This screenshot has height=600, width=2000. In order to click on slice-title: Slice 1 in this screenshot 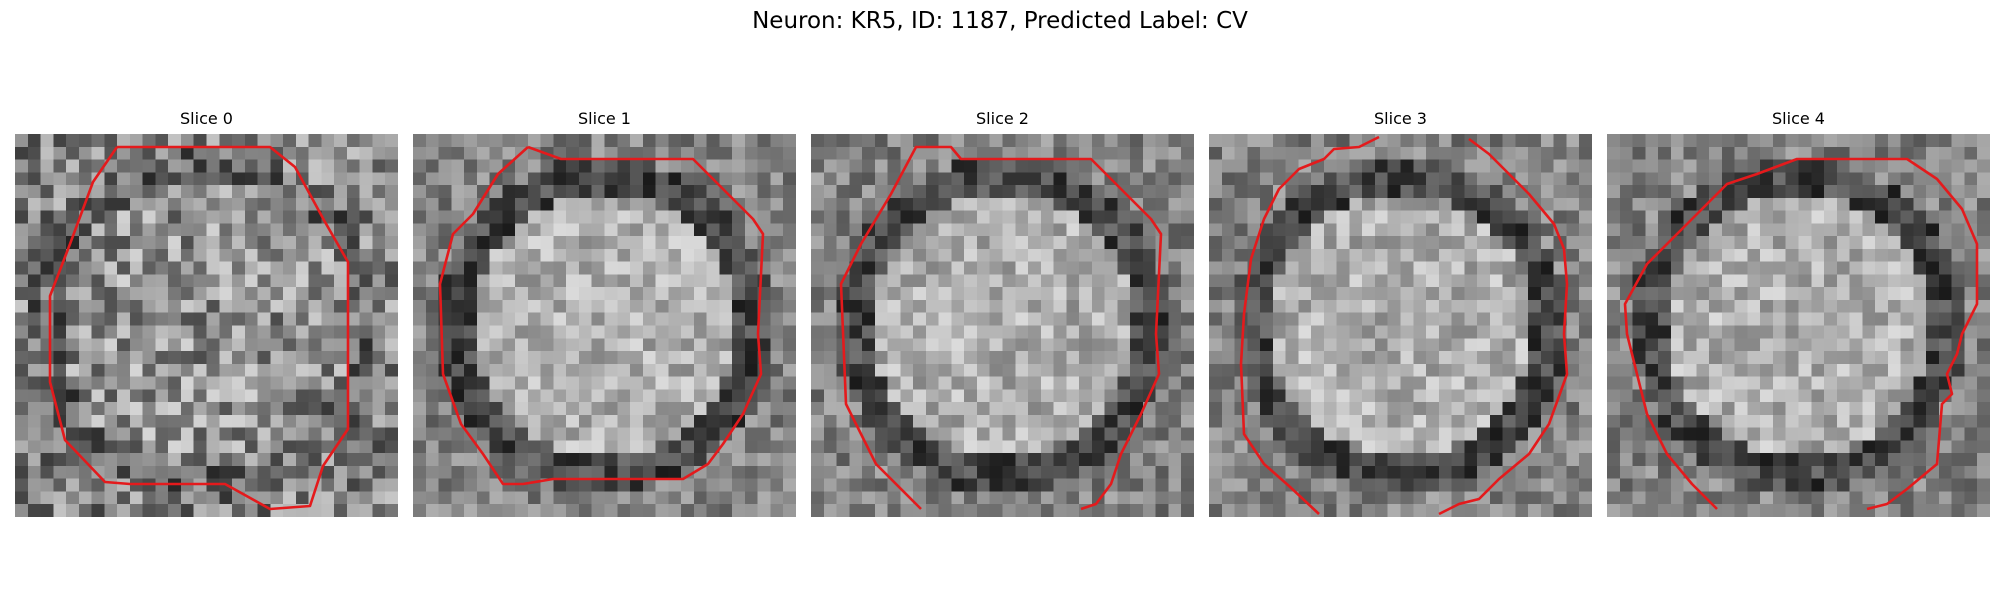, I will do `click(604, 118)`.